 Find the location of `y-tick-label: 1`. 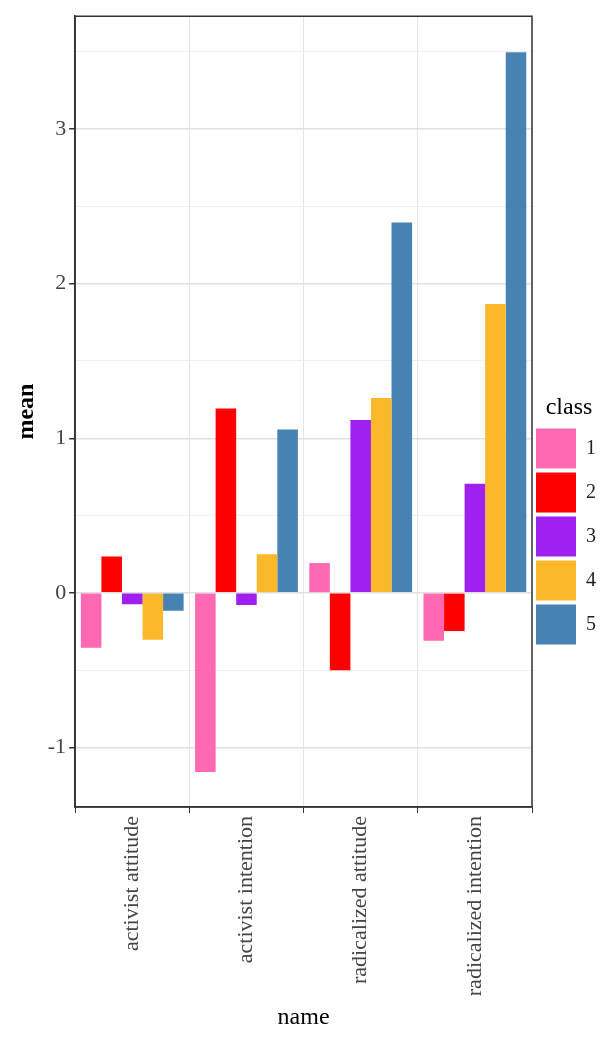

y-tick-label: 1 is located at coordinates (61, 437).